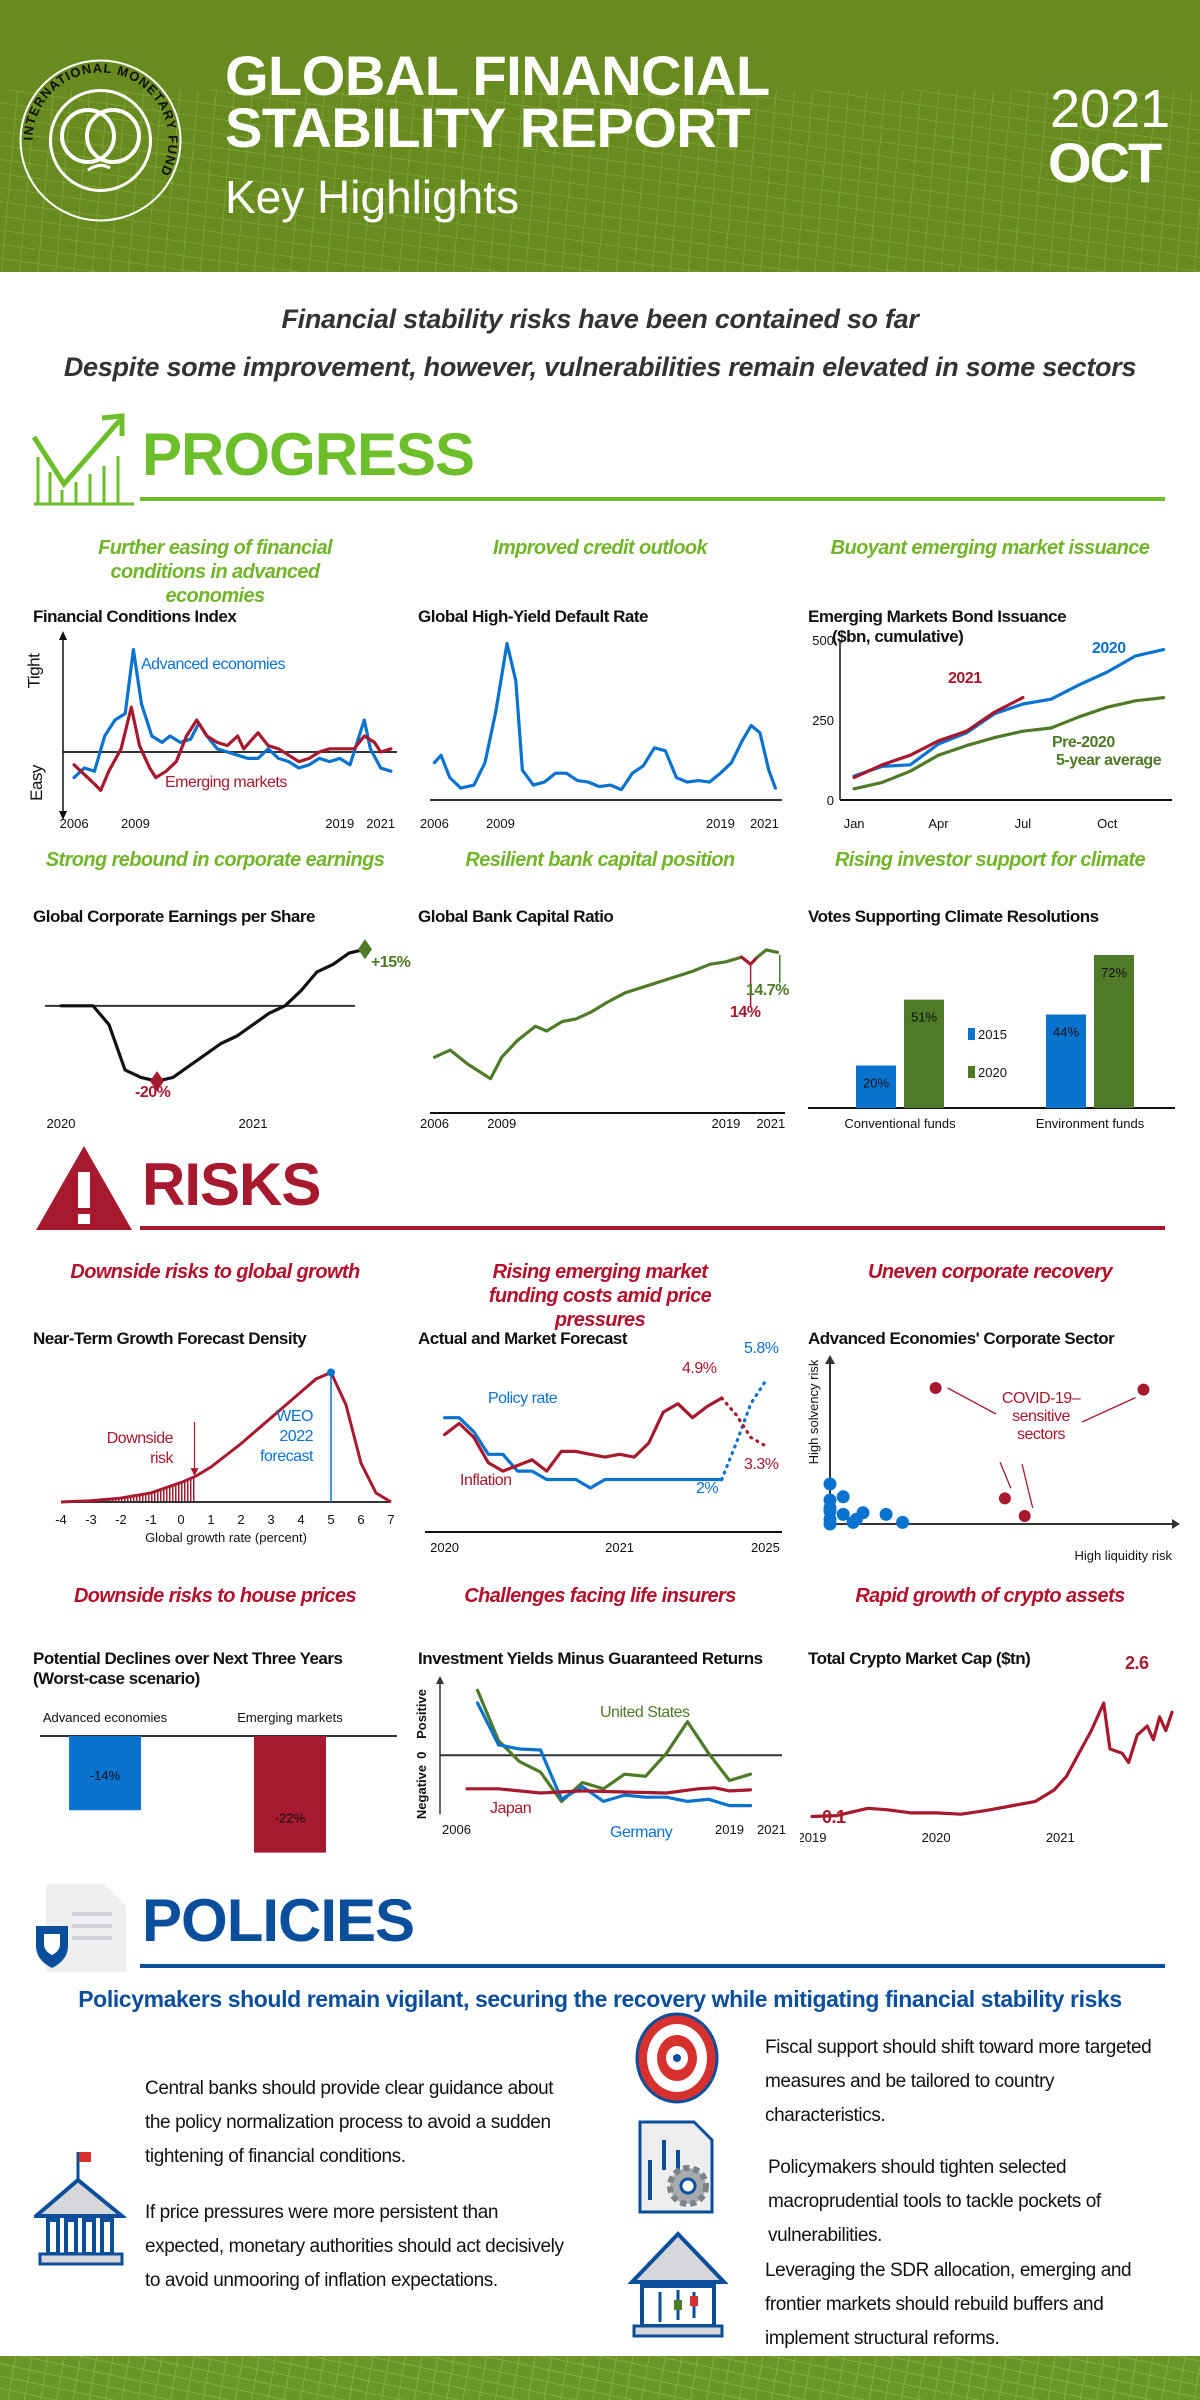  Describe the element at coordinates (1109, 760) in the screenshot. I see `label-5-year-average: 5-year average` at that location.